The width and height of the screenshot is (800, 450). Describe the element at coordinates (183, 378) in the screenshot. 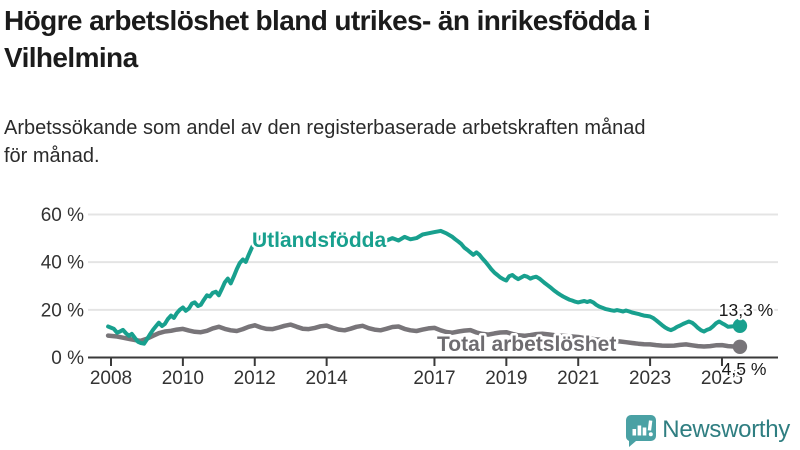

I see `x-axis-tick-label: 2010` at that location.